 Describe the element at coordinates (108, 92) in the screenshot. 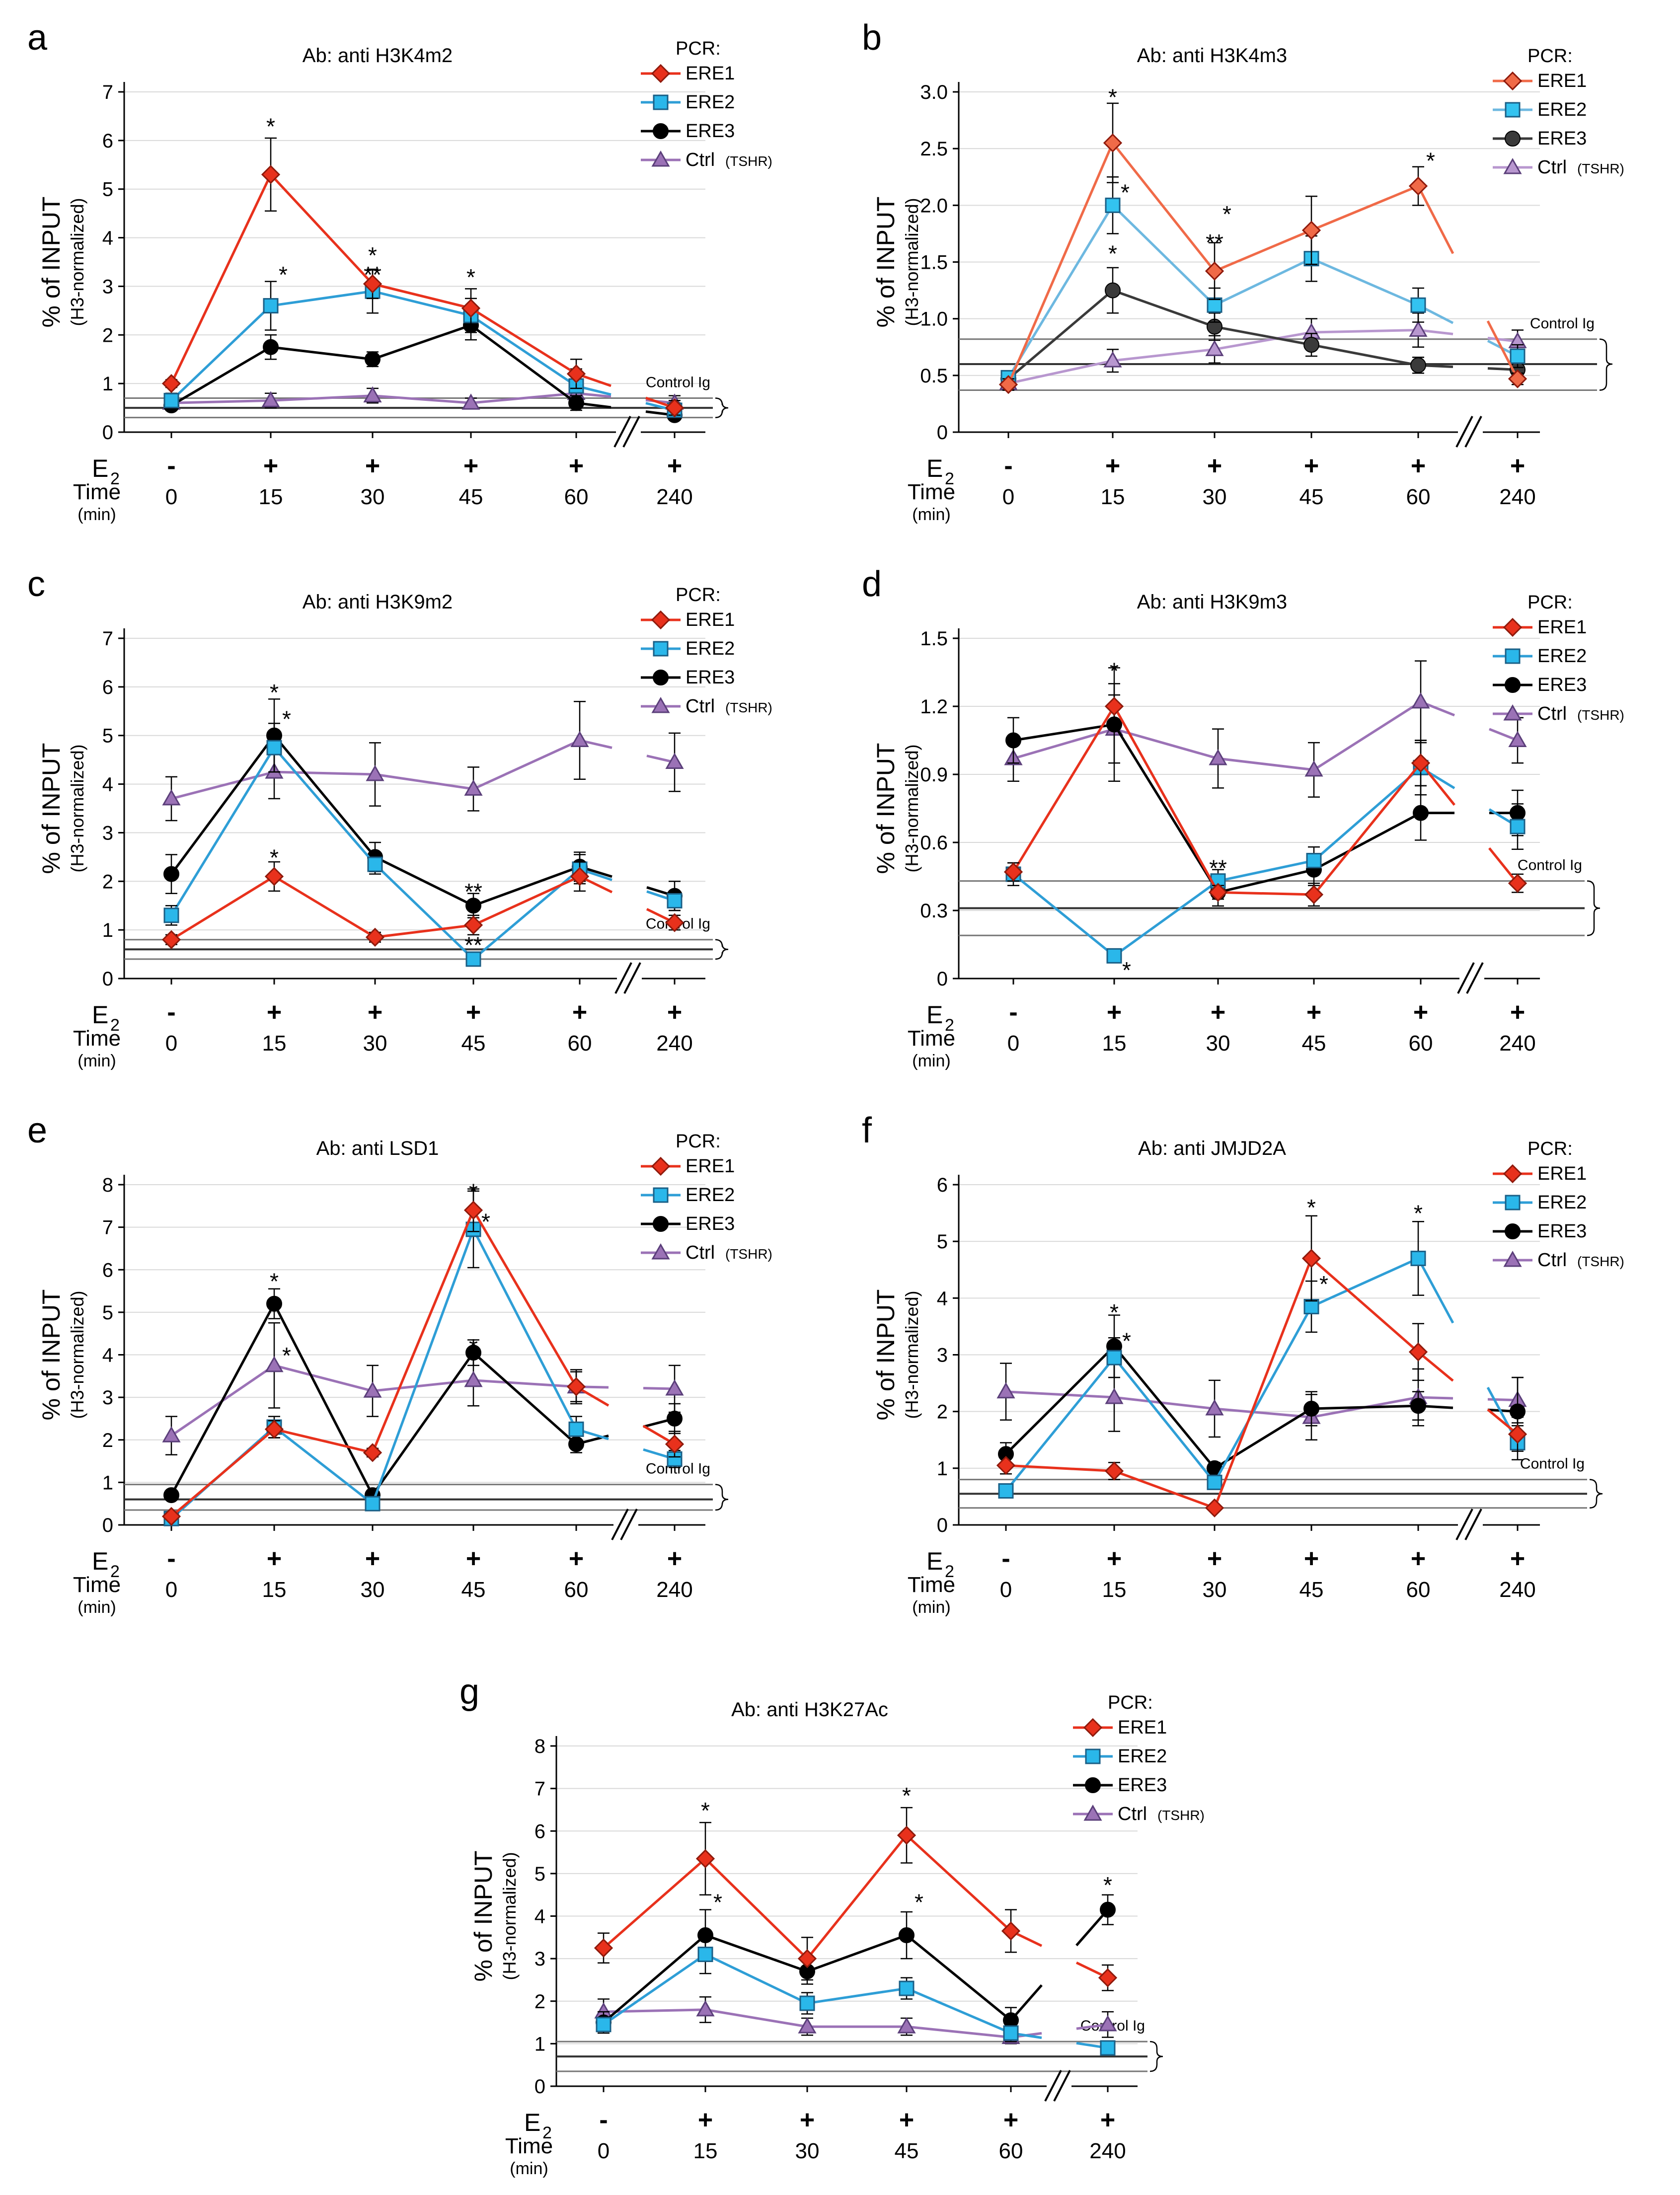

I see `y-tick-label: 7` at that location.